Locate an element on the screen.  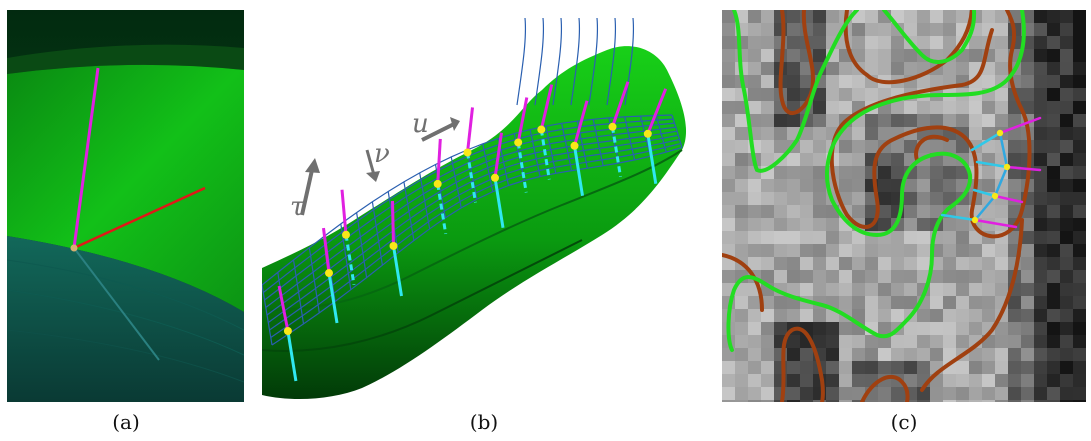
tau-arrow is located at coordinates (310, 187).